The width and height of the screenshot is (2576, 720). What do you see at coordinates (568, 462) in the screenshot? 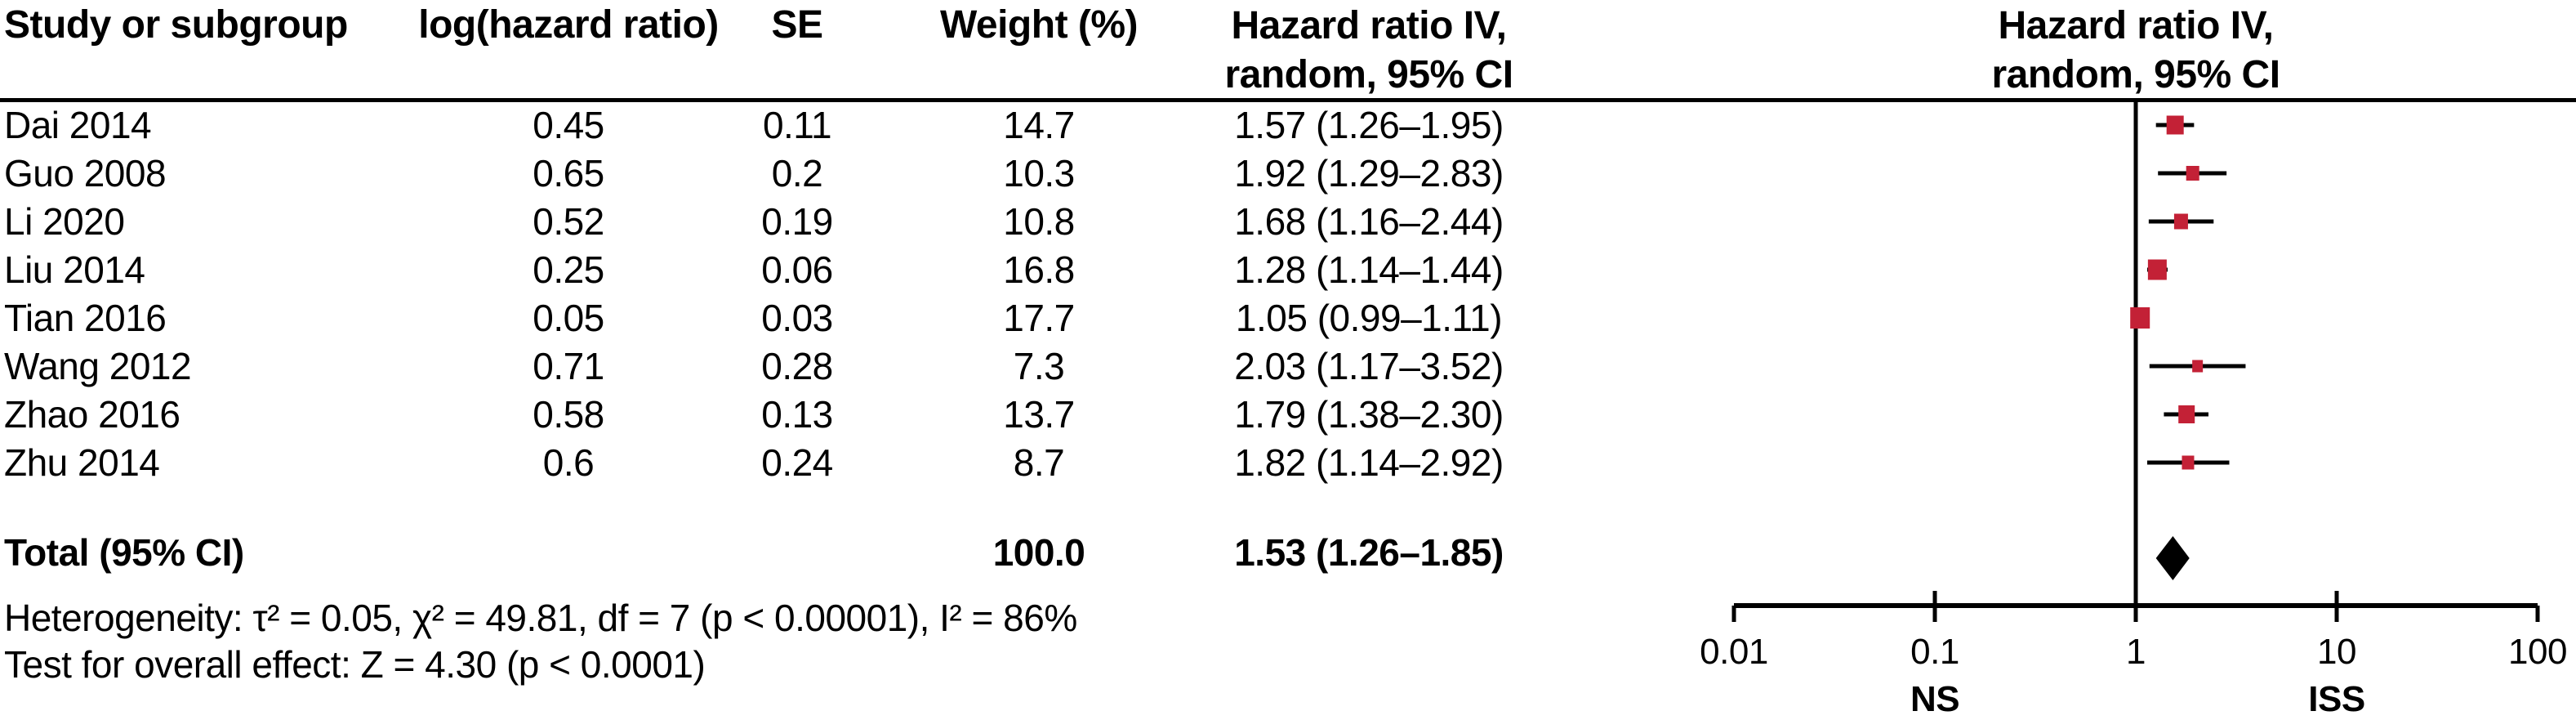
I see `log-hazard-ratio-value: 0.6` at bounding box center [568, 462].